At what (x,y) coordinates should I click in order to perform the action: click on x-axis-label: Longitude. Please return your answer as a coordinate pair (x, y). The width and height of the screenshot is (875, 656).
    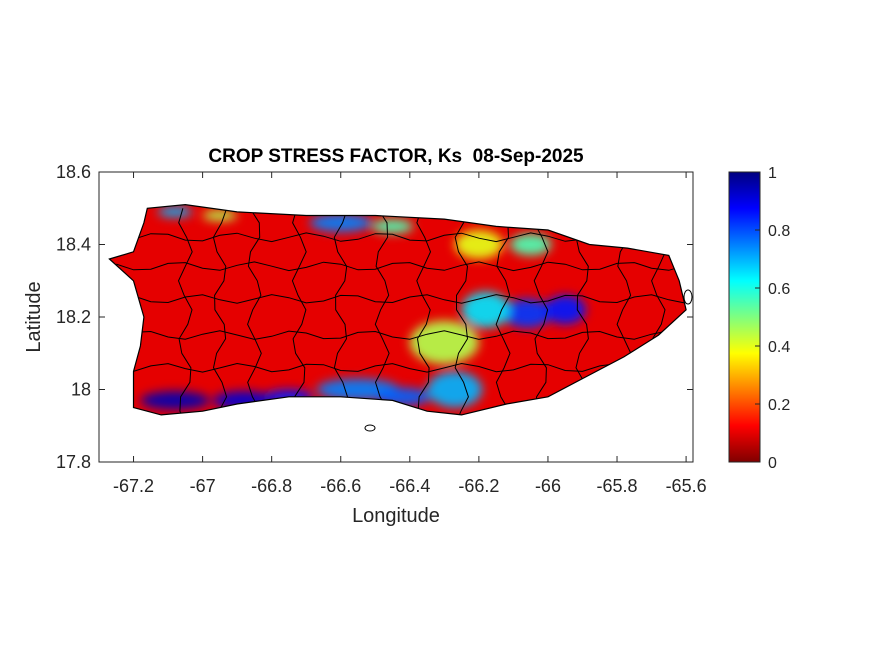
    Looking at the image, I should click on (396, 516).